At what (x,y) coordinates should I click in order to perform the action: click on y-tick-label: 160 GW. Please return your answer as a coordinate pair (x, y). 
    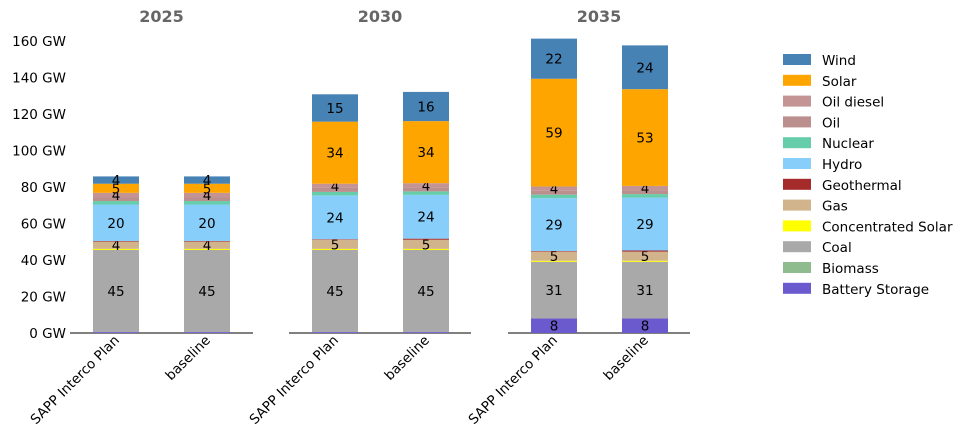
    Looking at the image, I should click on (39, 42).